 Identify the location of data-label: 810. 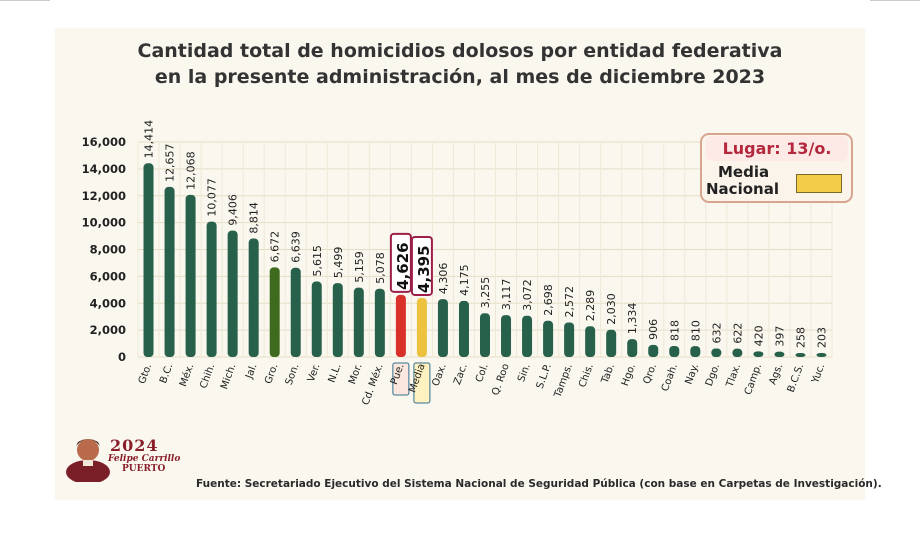
(695, 330).